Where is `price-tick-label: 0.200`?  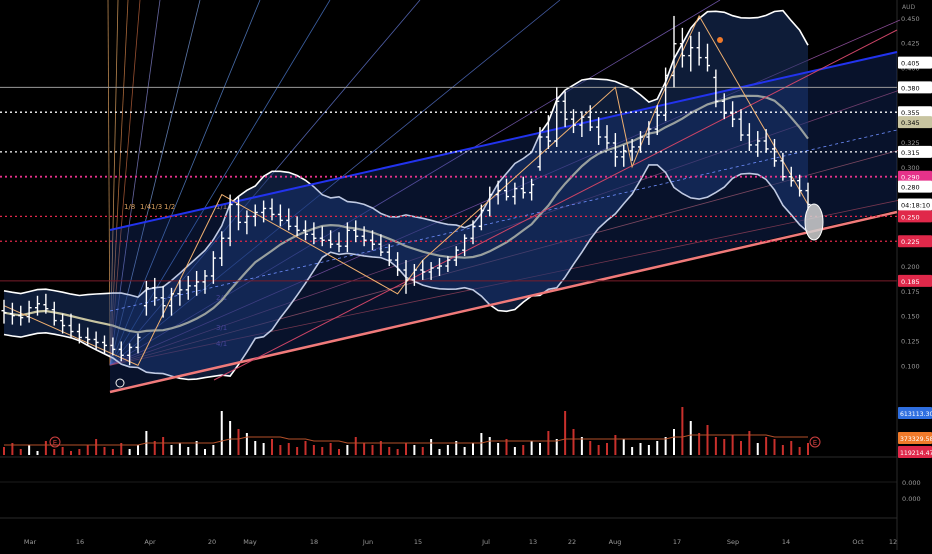
price-tick-label: 0.200 is located at coordinates (910, 267).